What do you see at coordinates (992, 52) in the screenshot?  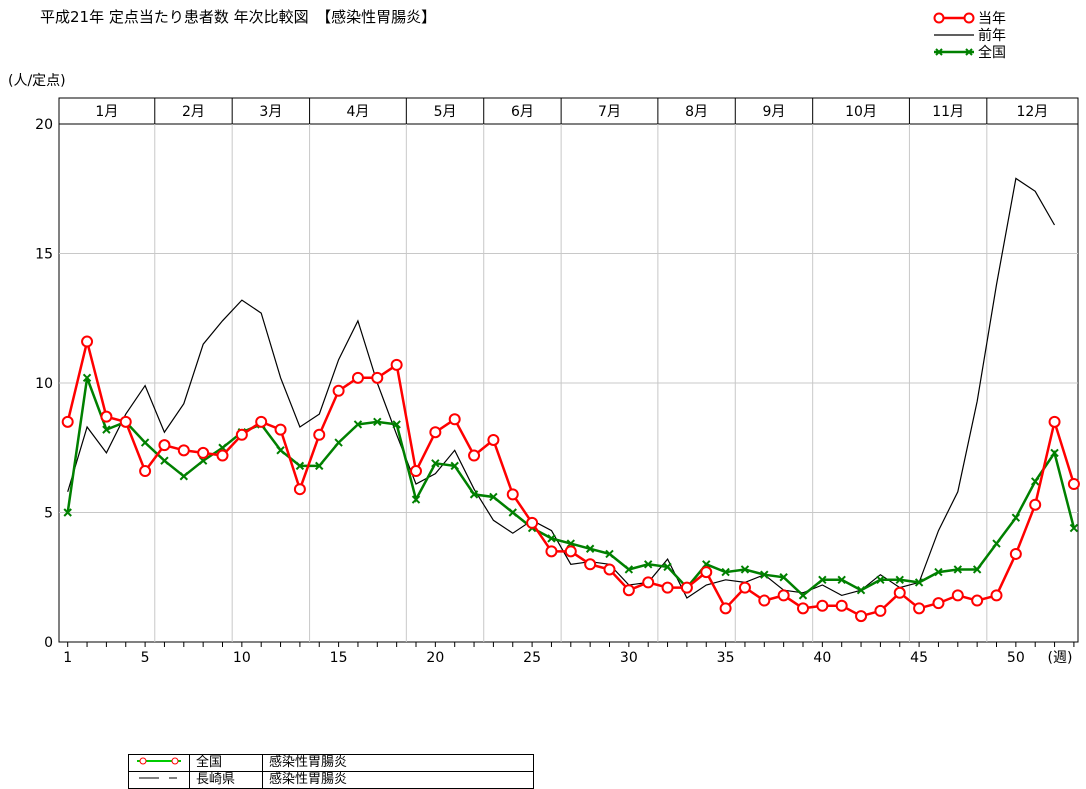 I see `legend-label: 全国` at bounding box center [992, 52].